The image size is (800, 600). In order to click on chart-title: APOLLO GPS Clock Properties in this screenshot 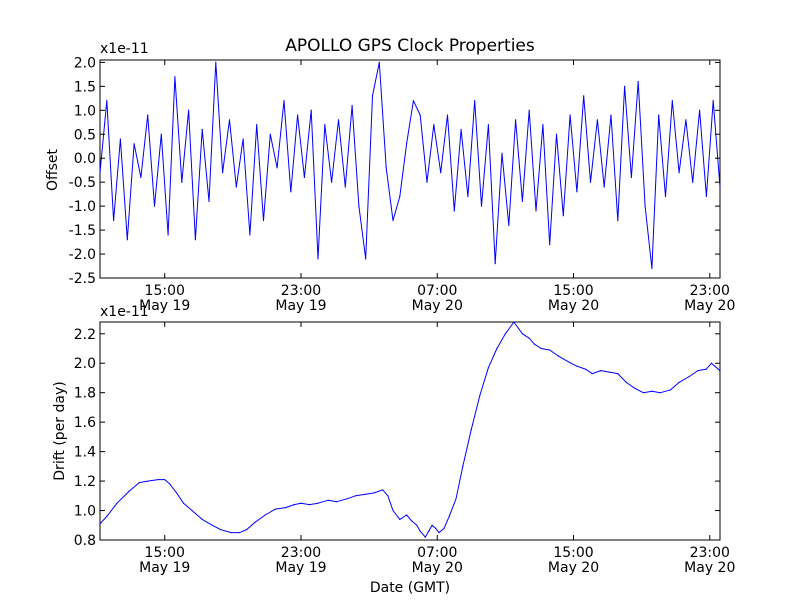, I will do `click(410, 46)`.